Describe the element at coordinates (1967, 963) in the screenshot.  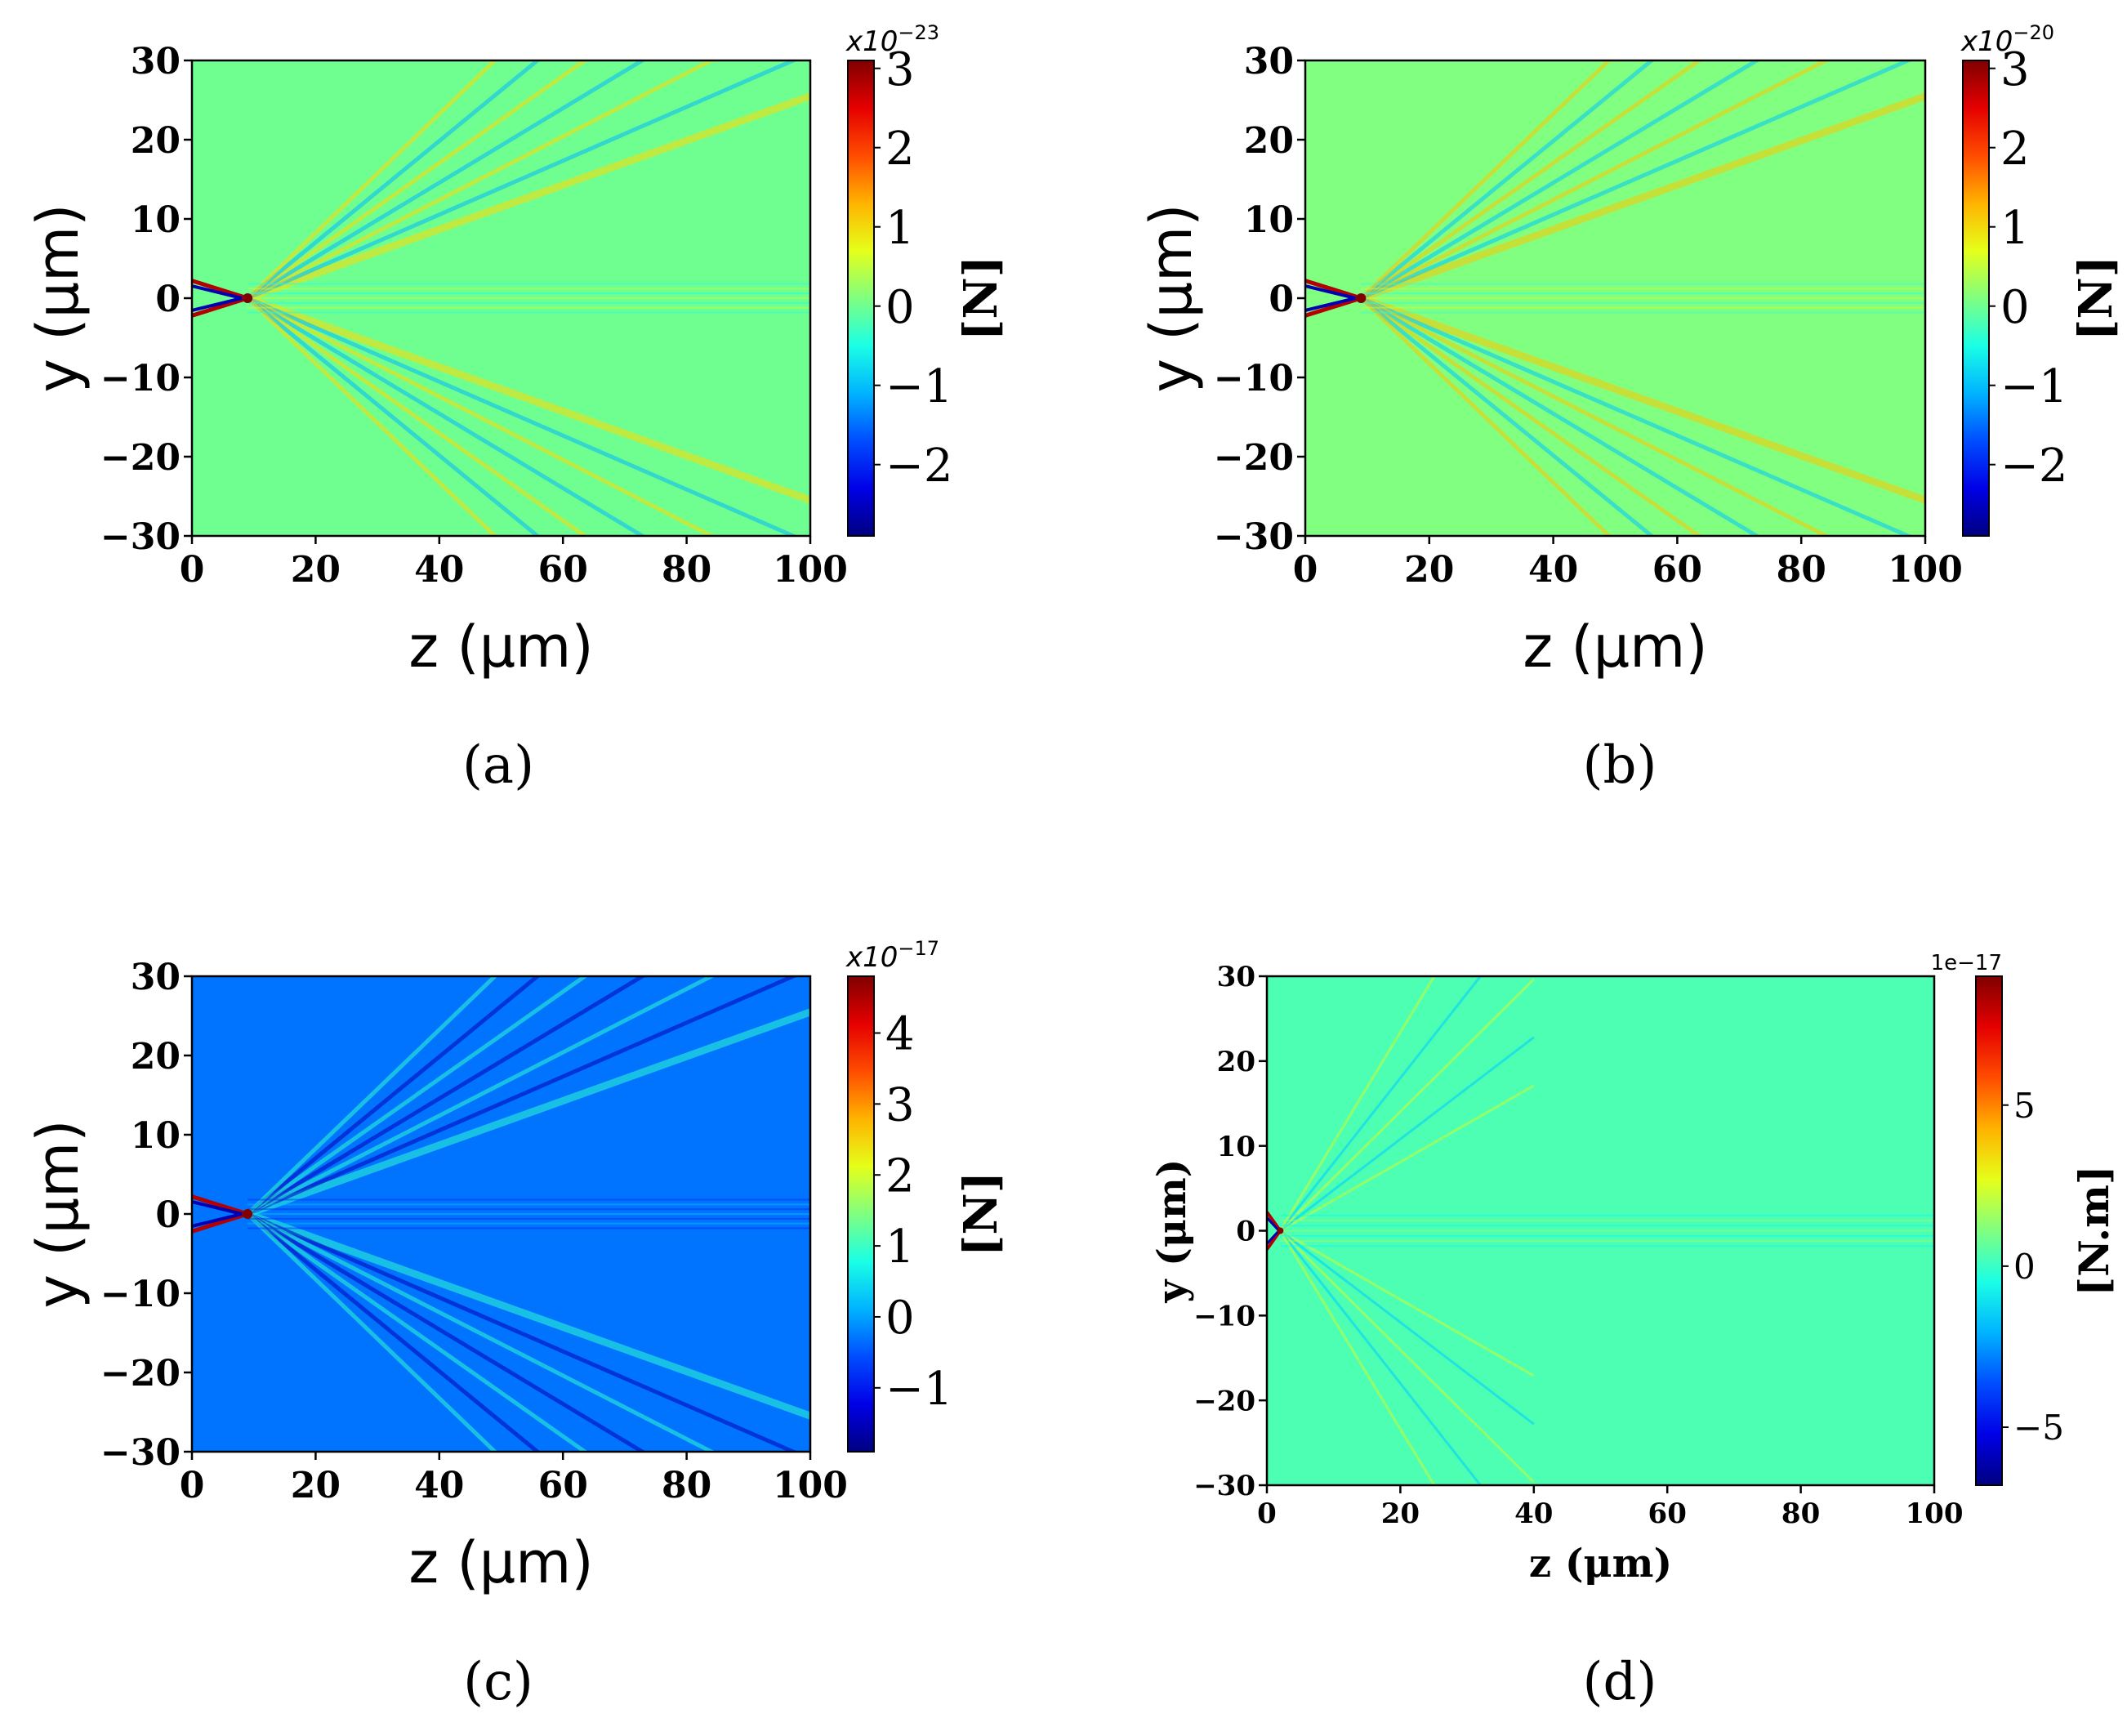
I see `colorbar-exponent: 1e−17` at that location.